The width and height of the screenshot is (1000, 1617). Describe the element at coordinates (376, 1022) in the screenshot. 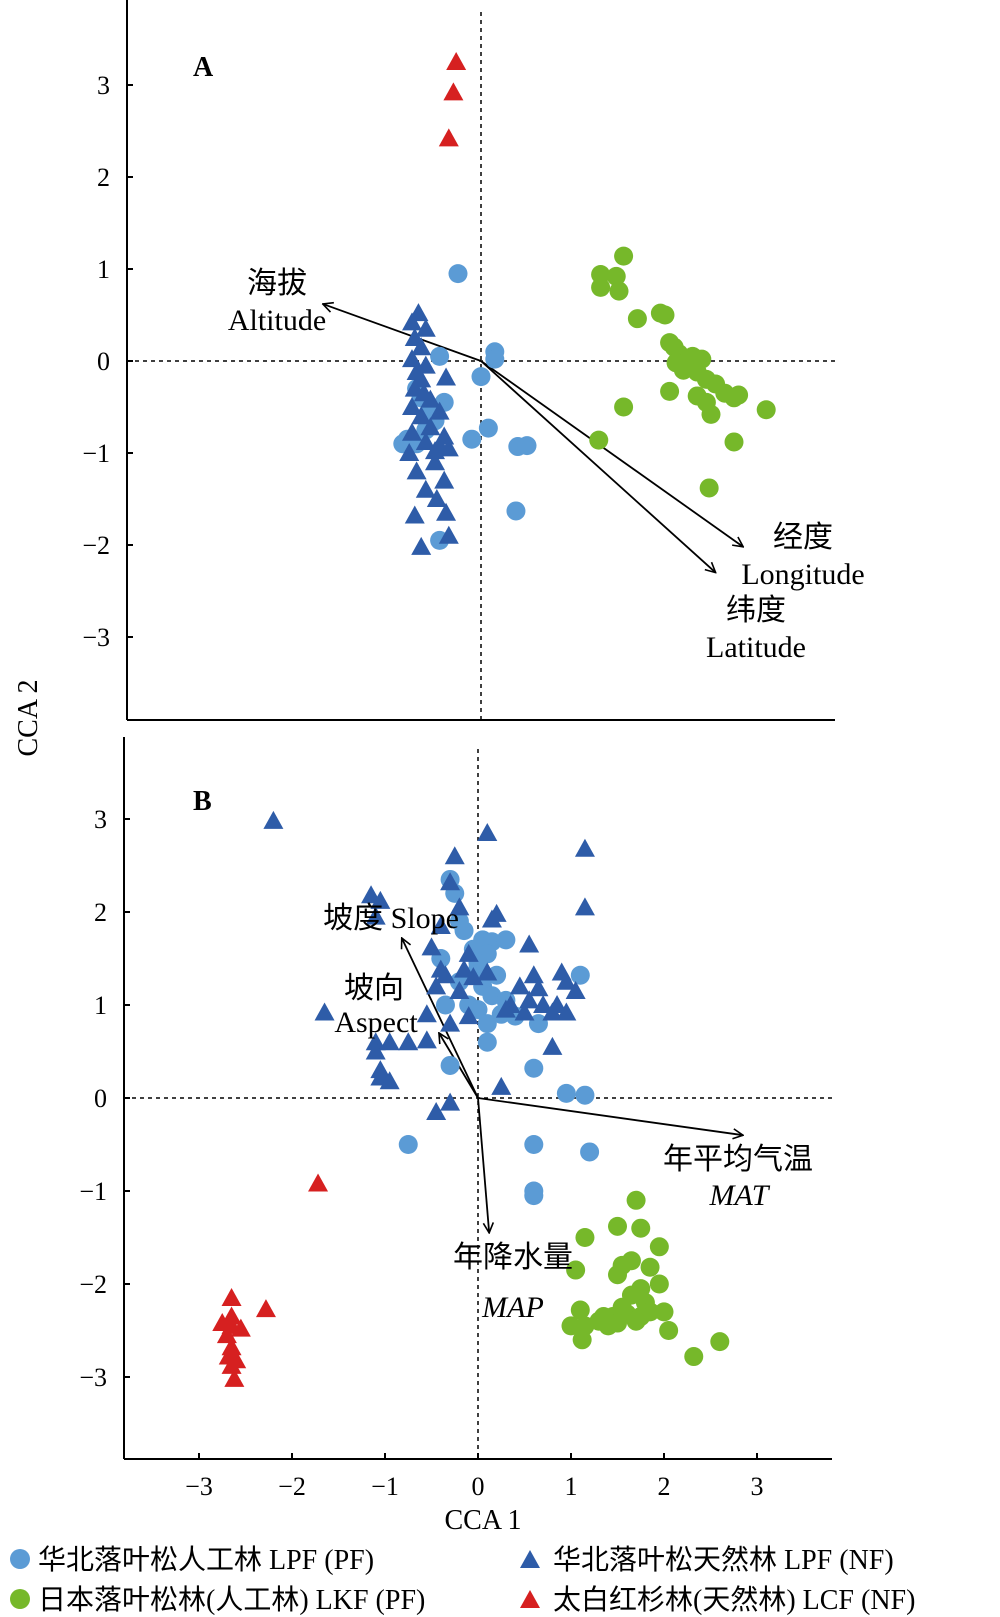

I see `vector-label-aspect-en: Aspect` at that location.